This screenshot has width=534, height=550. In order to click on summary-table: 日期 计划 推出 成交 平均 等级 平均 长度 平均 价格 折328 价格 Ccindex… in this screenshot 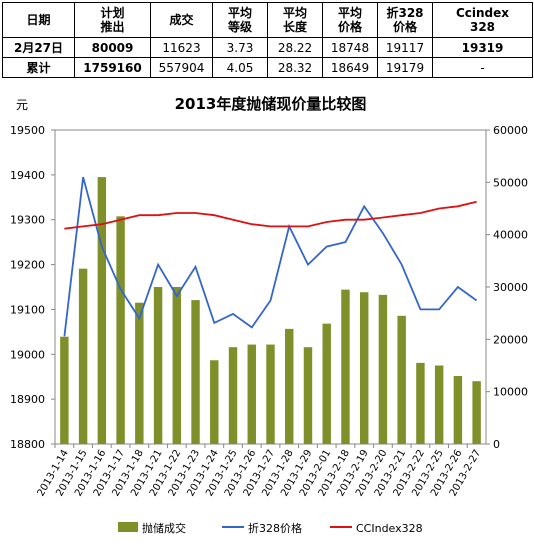, I will do `click(267, 40)`.